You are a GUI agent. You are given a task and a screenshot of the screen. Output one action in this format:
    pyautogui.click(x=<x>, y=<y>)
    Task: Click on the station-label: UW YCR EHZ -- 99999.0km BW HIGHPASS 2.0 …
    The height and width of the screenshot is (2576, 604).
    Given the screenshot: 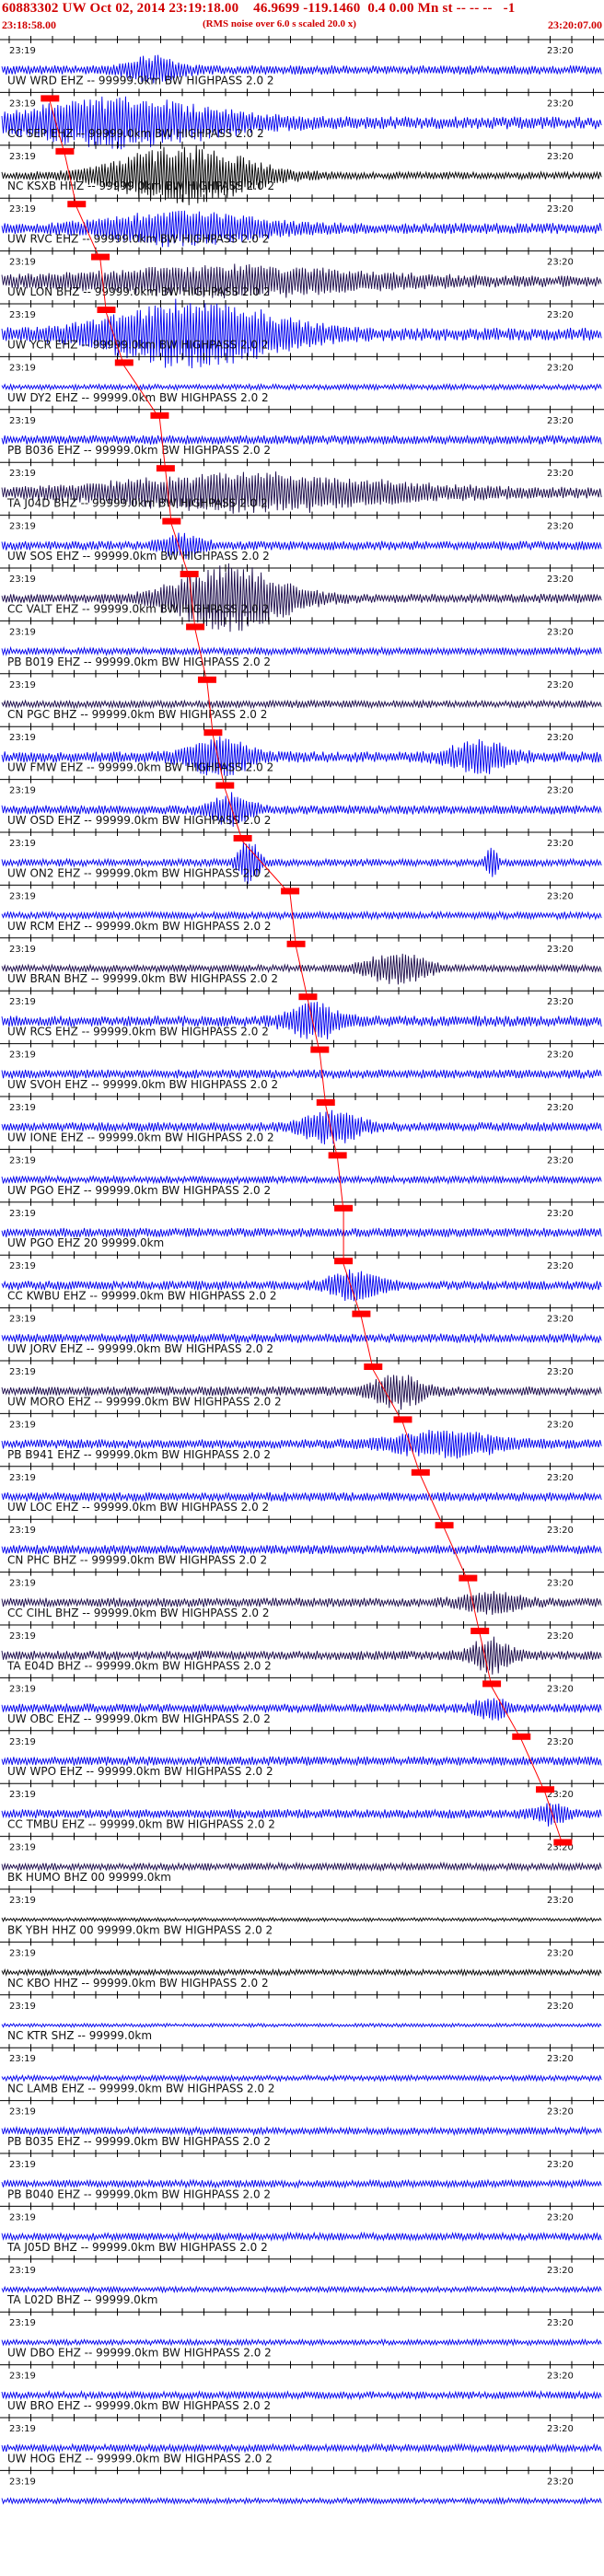 What is the action you would take?
    pyautogui.click(x=138, y=344)
    